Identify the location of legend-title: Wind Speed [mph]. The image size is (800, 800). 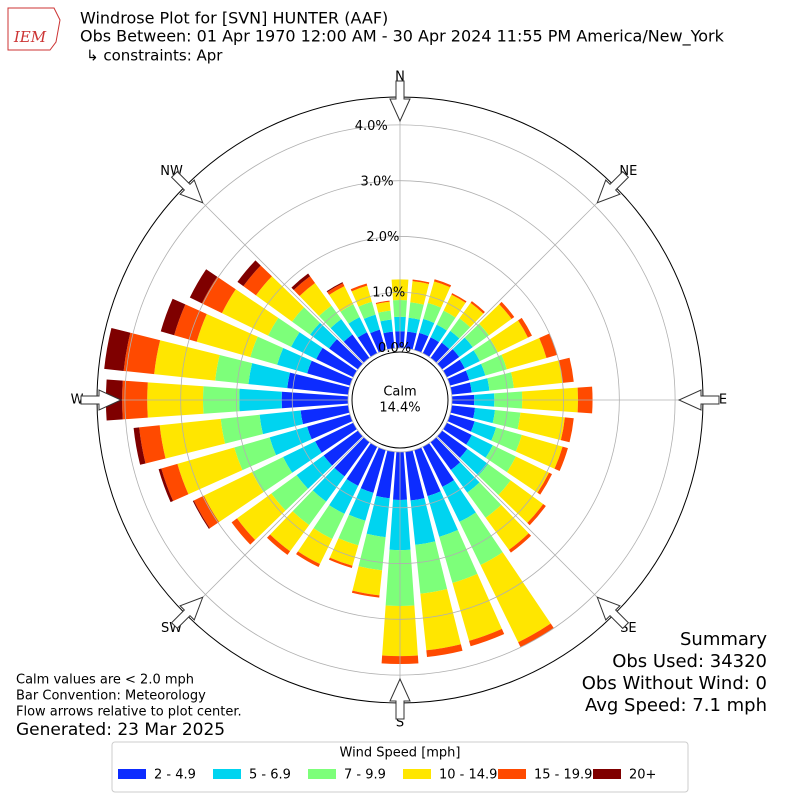
(400, 753).